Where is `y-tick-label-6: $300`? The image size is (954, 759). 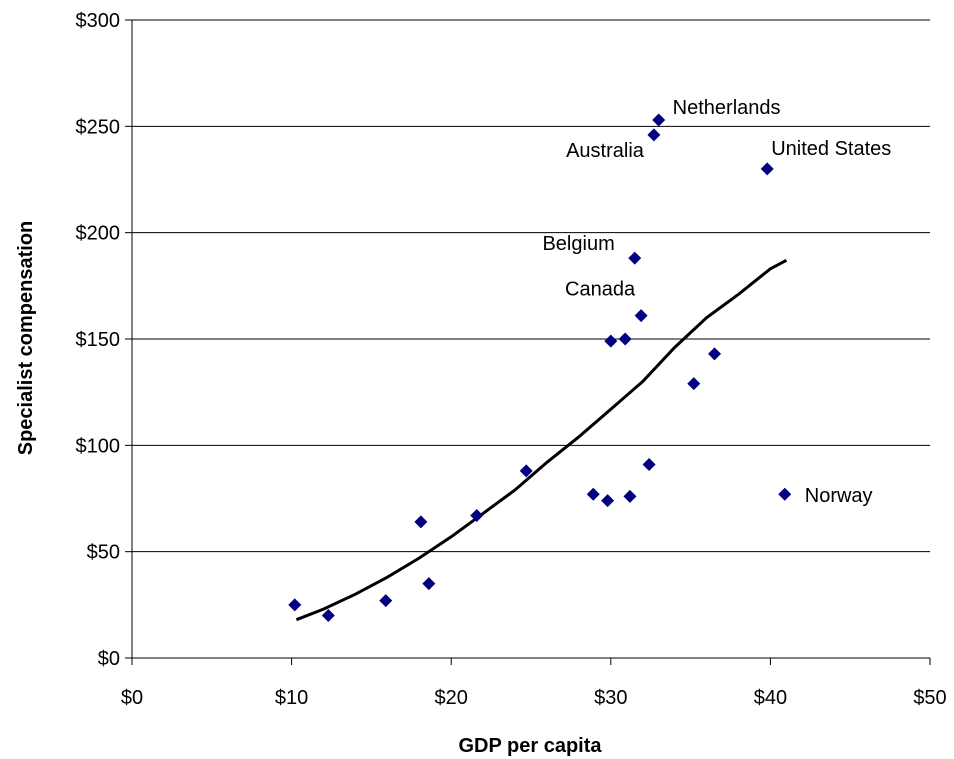
y-tick-label-6: $300 is located at coordinates (98, 21).